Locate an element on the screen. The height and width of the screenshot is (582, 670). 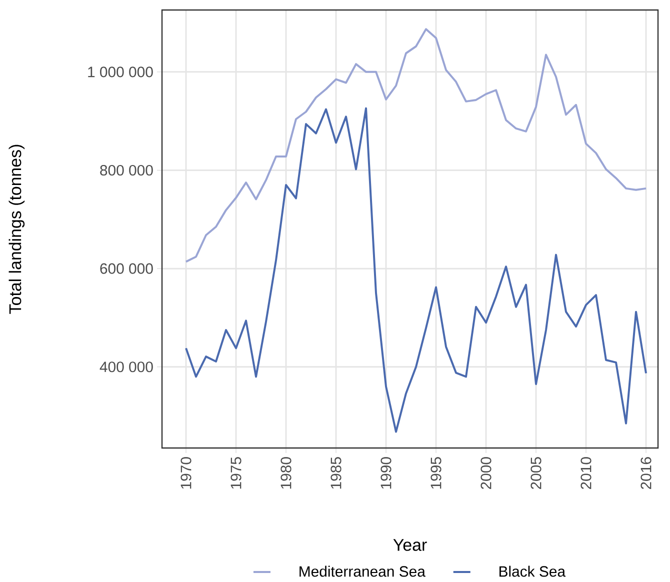
x-tick-label: 2010 is located at coordinates (586, 473).